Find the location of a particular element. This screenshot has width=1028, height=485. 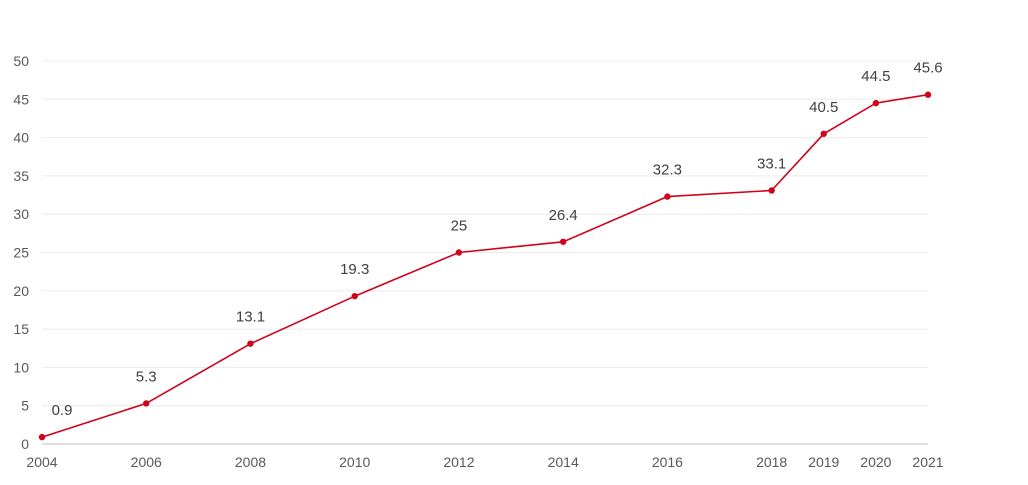

y-tick-label: 25 is located at coordinates (21, 253).